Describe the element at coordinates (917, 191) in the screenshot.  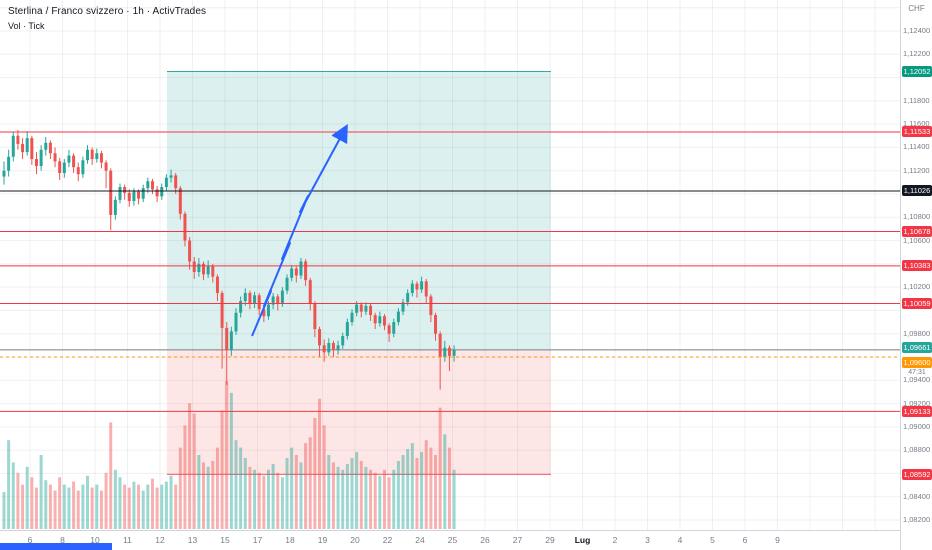
I see `price-axis-badge: 1,11026` at that location.